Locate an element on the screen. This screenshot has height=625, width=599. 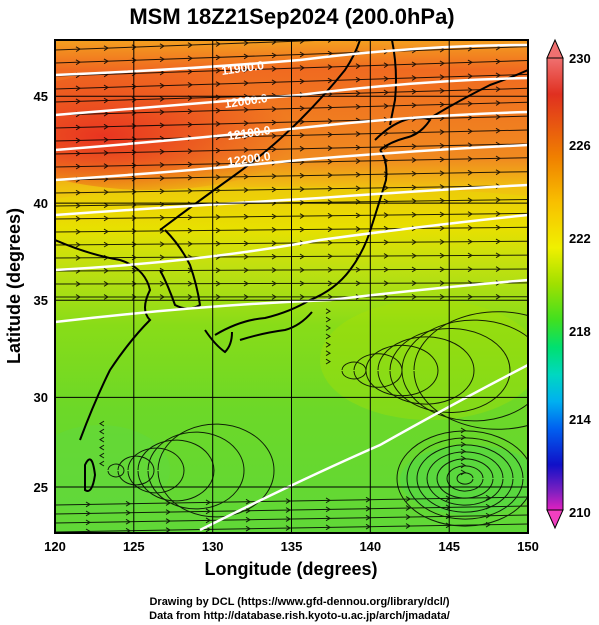
subtropic-green-patch is located at coordinates (424, 360).